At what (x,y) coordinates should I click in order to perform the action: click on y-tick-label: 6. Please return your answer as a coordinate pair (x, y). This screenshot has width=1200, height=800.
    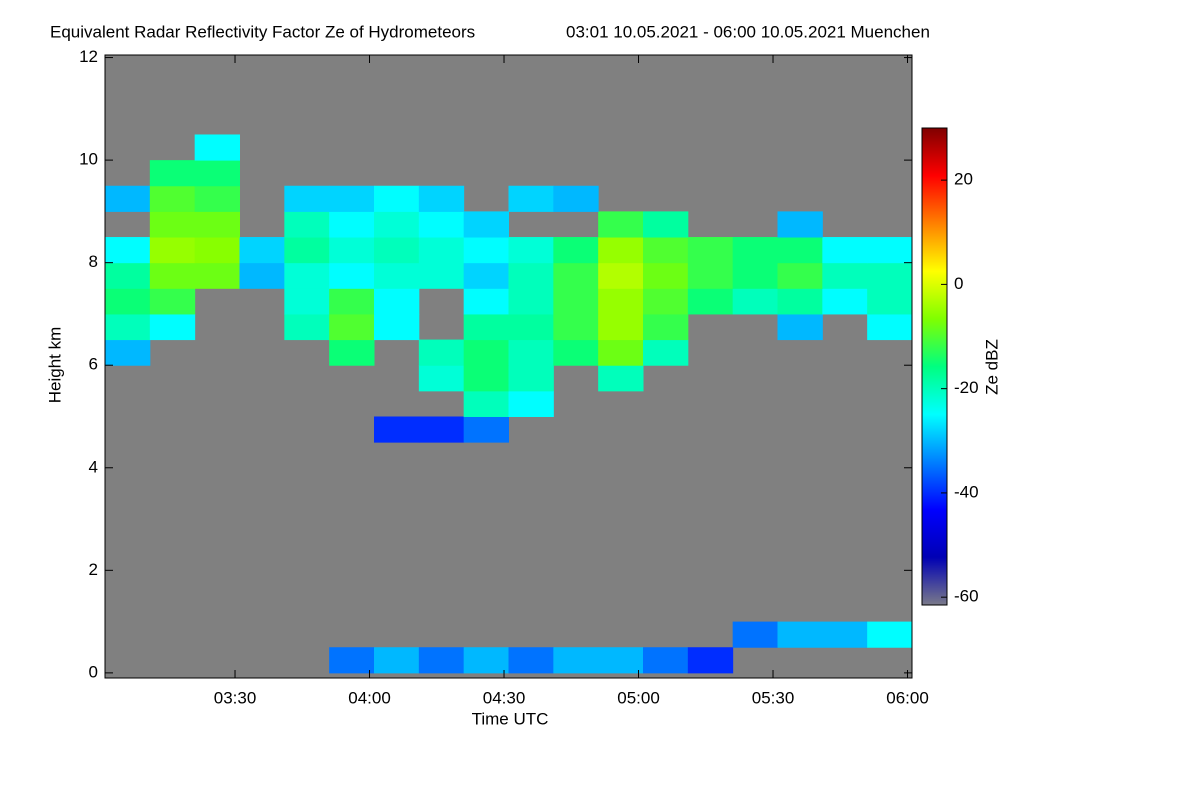
    Looking at the image, I should click on (93, 364).